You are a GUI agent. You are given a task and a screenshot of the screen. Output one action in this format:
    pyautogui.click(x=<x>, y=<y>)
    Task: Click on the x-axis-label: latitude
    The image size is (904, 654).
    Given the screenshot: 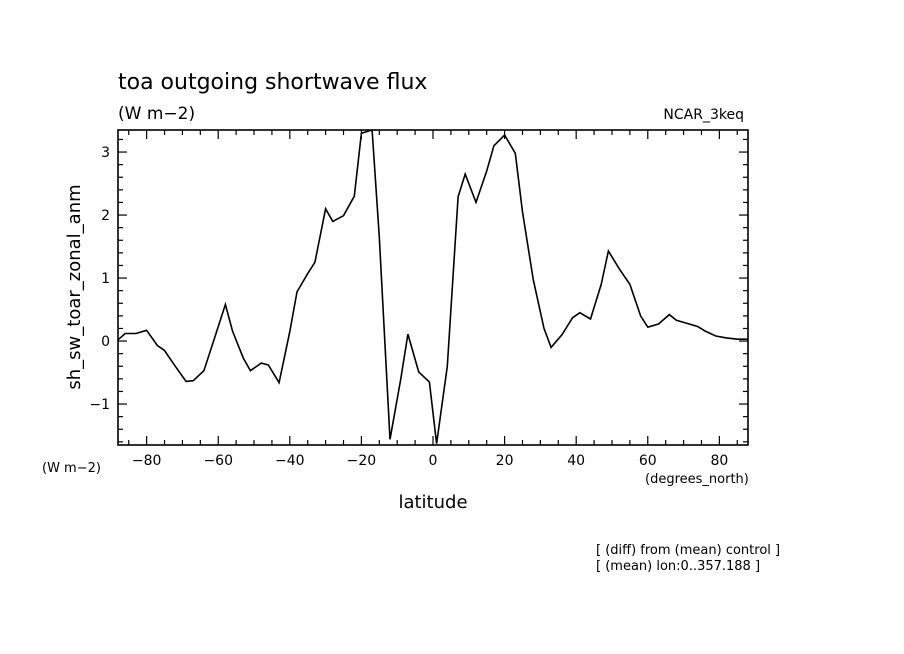 What is the action you would take?
    pyautogui.click(x=432, y=502)
    